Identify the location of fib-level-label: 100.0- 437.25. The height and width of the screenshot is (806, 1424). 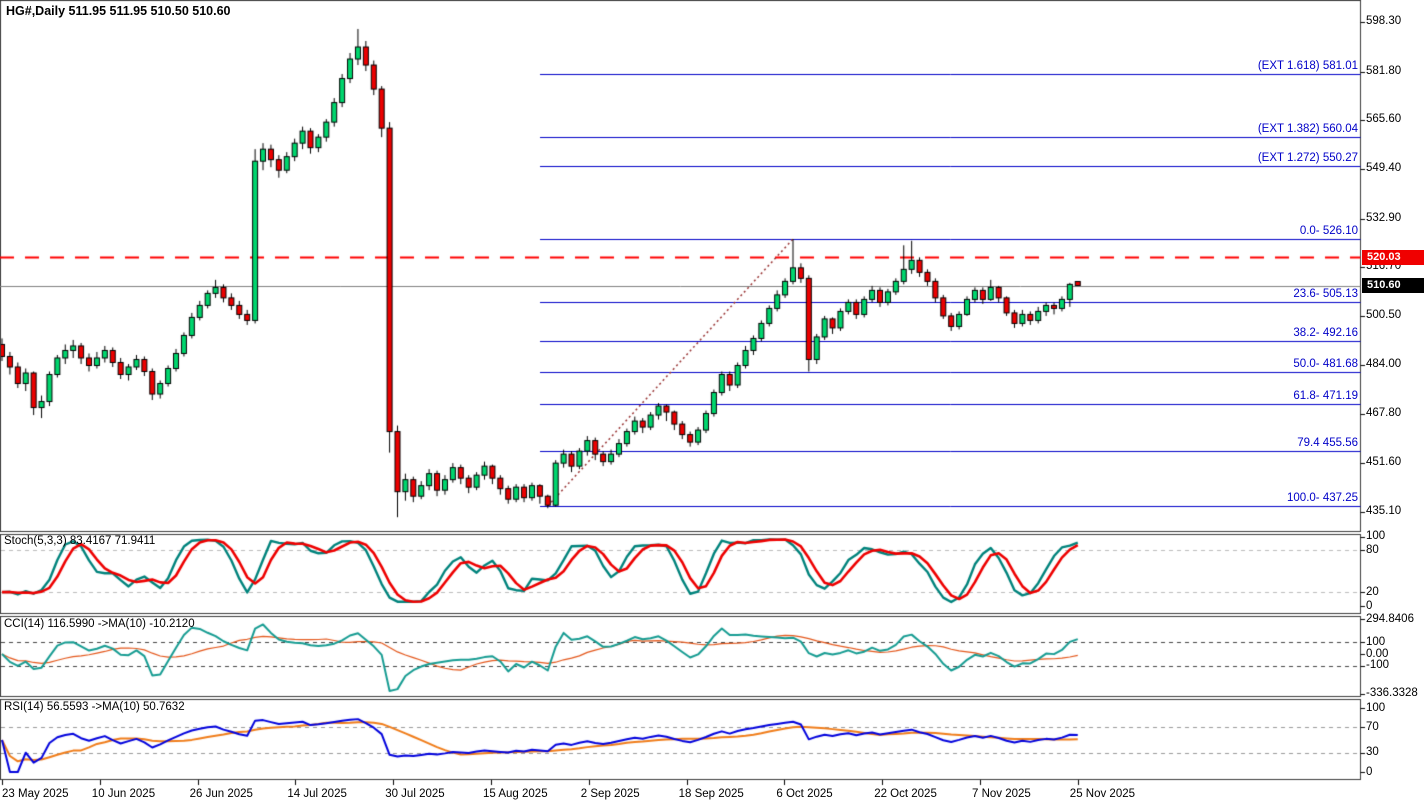
(1322, 497).